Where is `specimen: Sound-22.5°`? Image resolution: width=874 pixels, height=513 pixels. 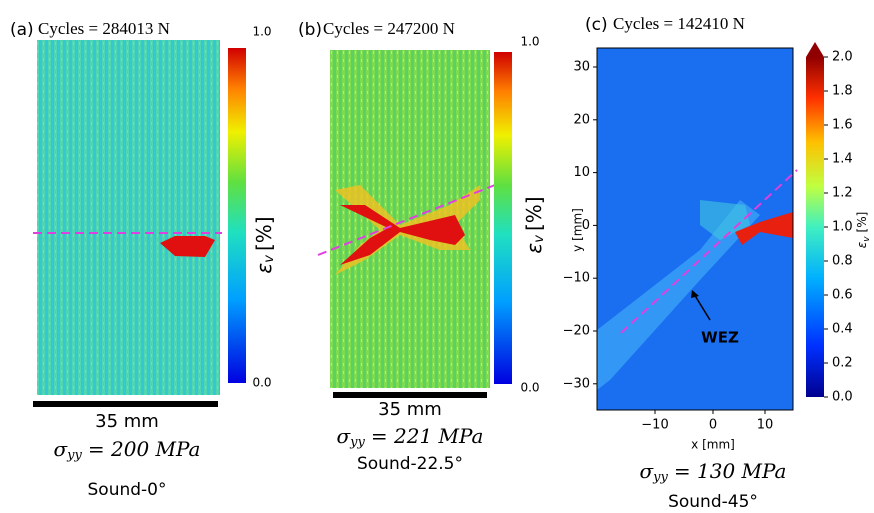
specimen: Sound-22.5° is located at coordinates (410, 464).